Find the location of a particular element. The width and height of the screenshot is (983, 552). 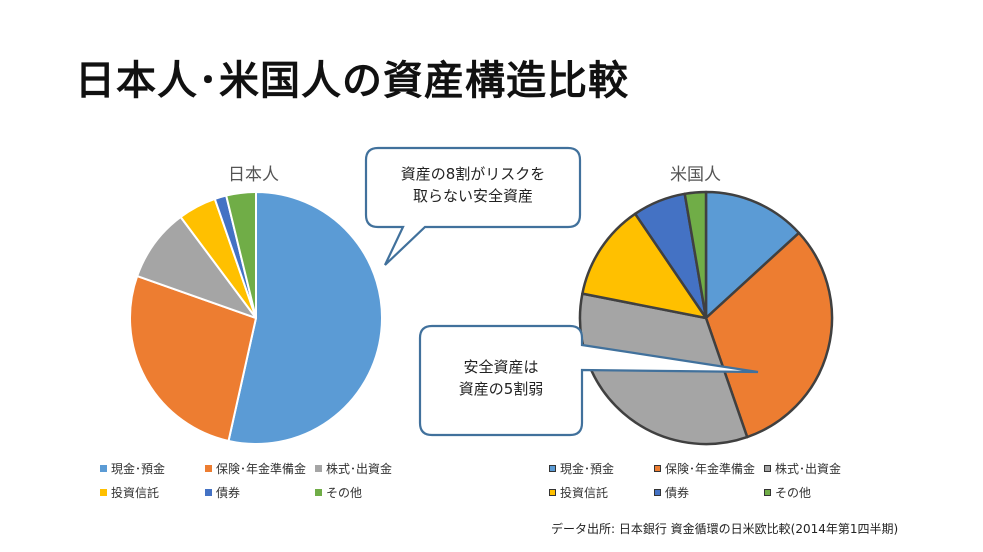

japan-legend-label-6: その他 is located at coordinates (344, 493).